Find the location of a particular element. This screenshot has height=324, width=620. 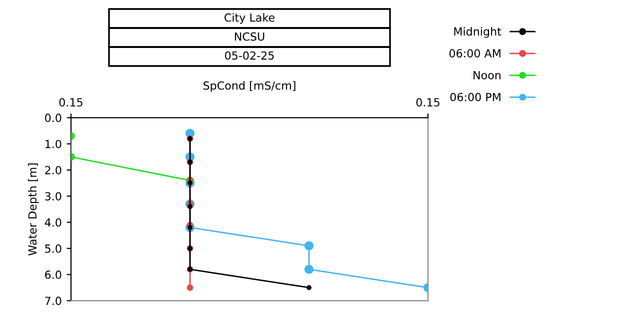

y-tick-label: 2.0 is located at coordinates (53, 170).